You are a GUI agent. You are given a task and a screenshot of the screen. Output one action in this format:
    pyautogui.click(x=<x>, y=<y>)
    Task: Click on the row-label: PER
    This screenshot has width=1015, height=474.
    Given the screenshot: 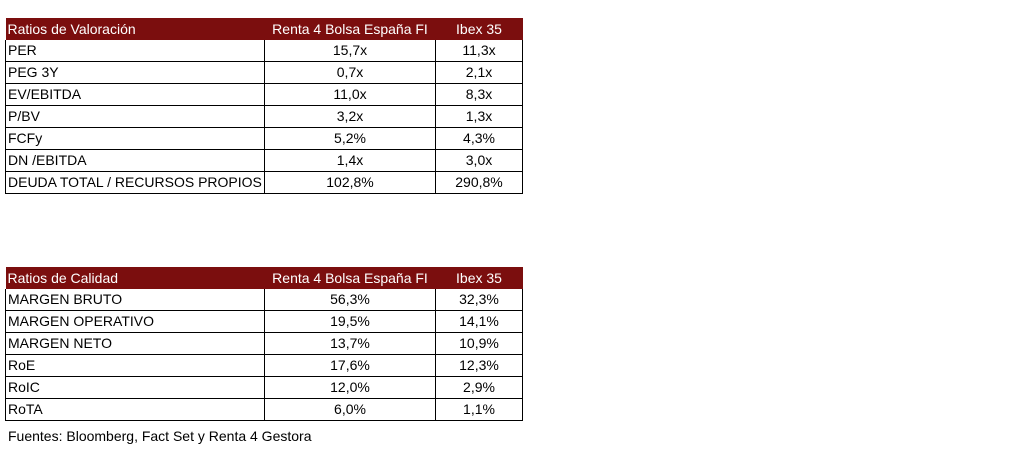 What is the action you would take?
    pyautogui.click(x=135, y=51)
    